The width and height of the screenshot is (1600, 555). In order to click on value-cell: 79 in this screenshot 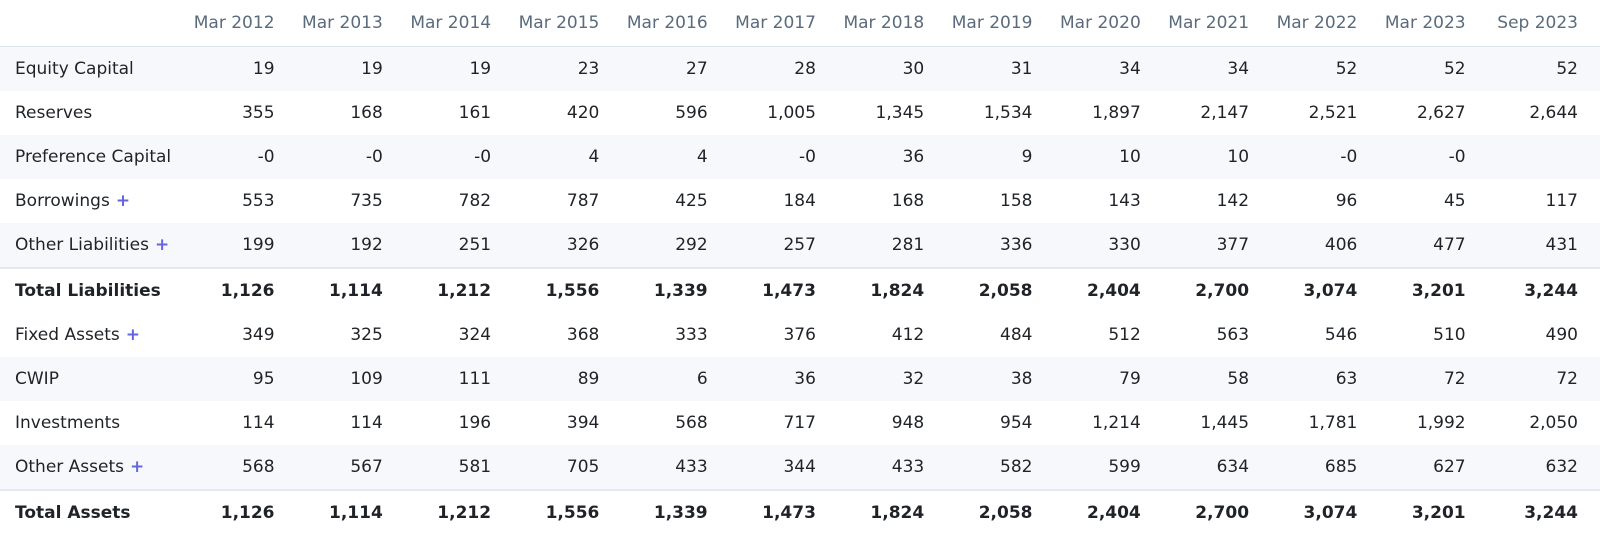, I will do `click(1108, 379)`.